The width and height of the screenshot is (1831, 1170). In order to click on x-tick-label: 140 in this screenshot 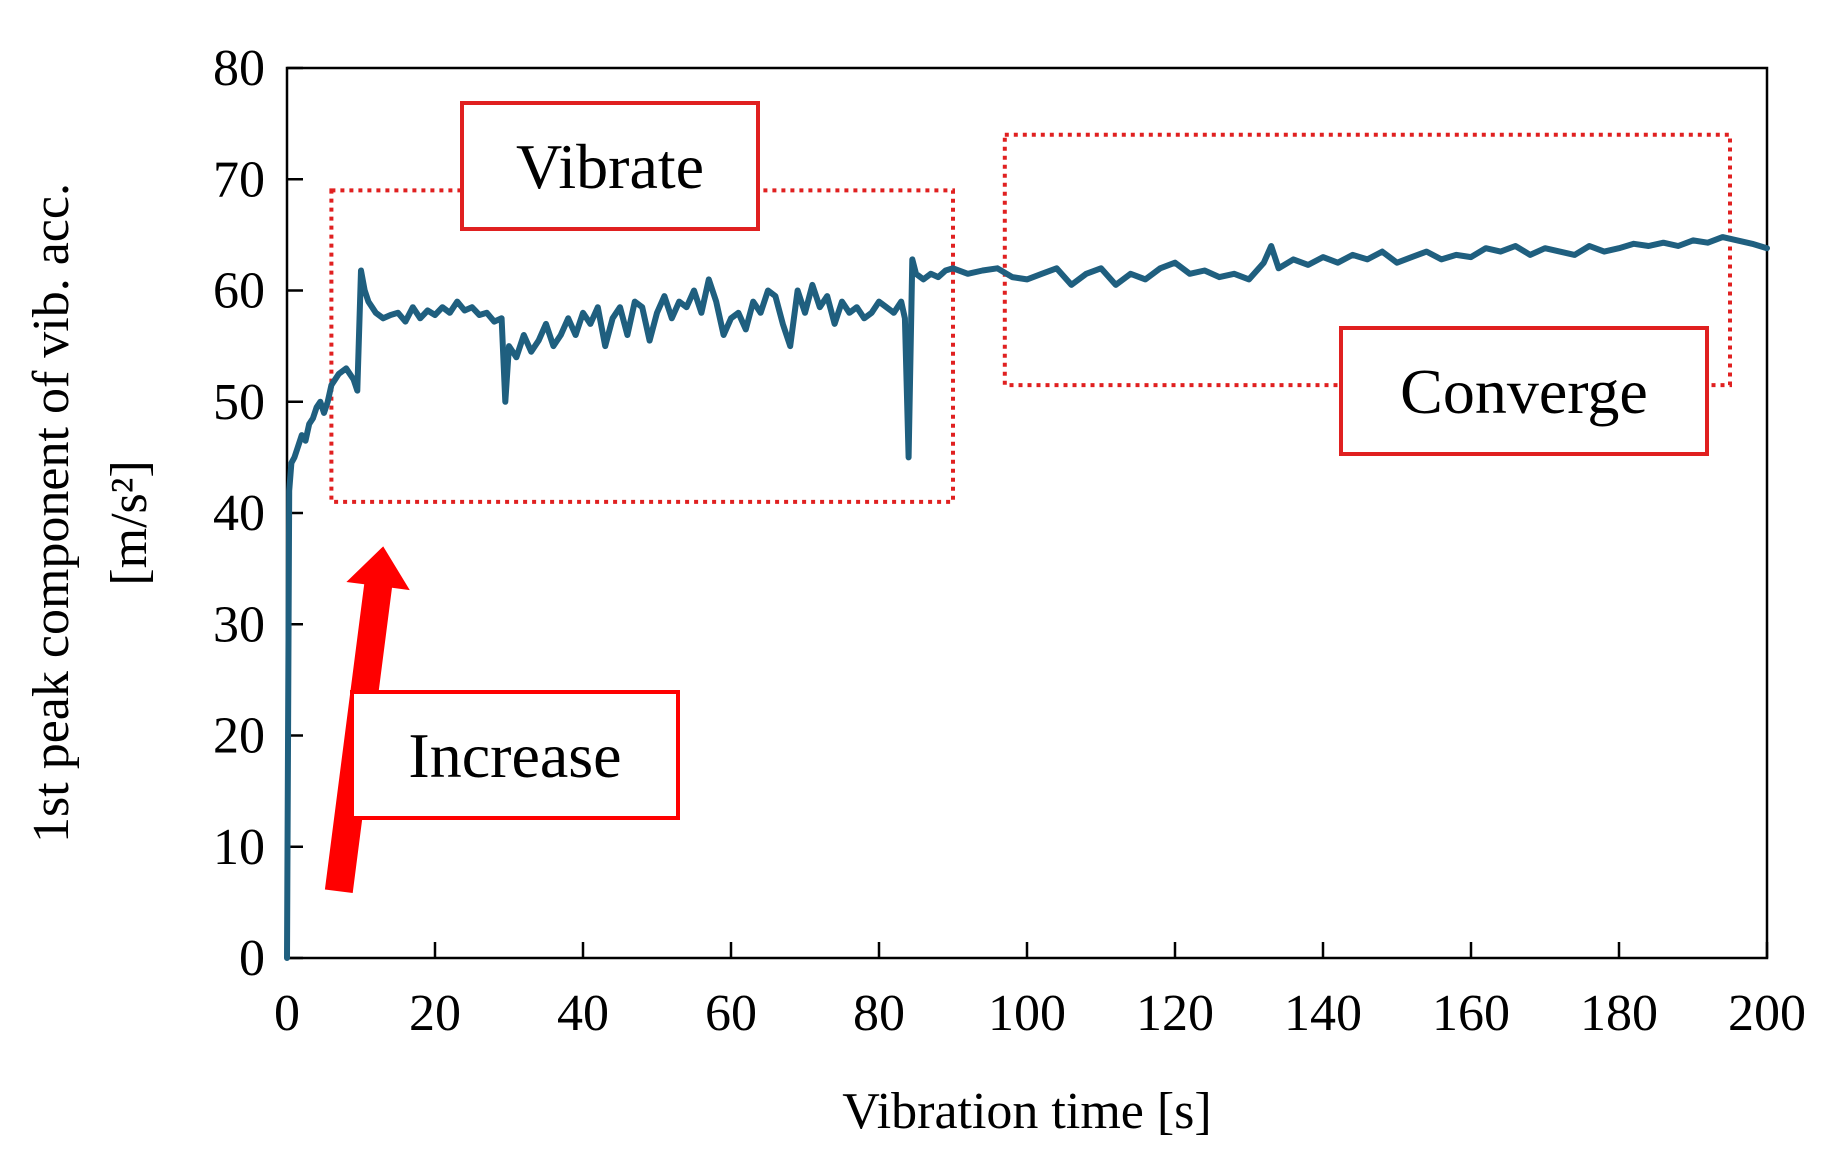, I will do `click(1323, 1013)`.